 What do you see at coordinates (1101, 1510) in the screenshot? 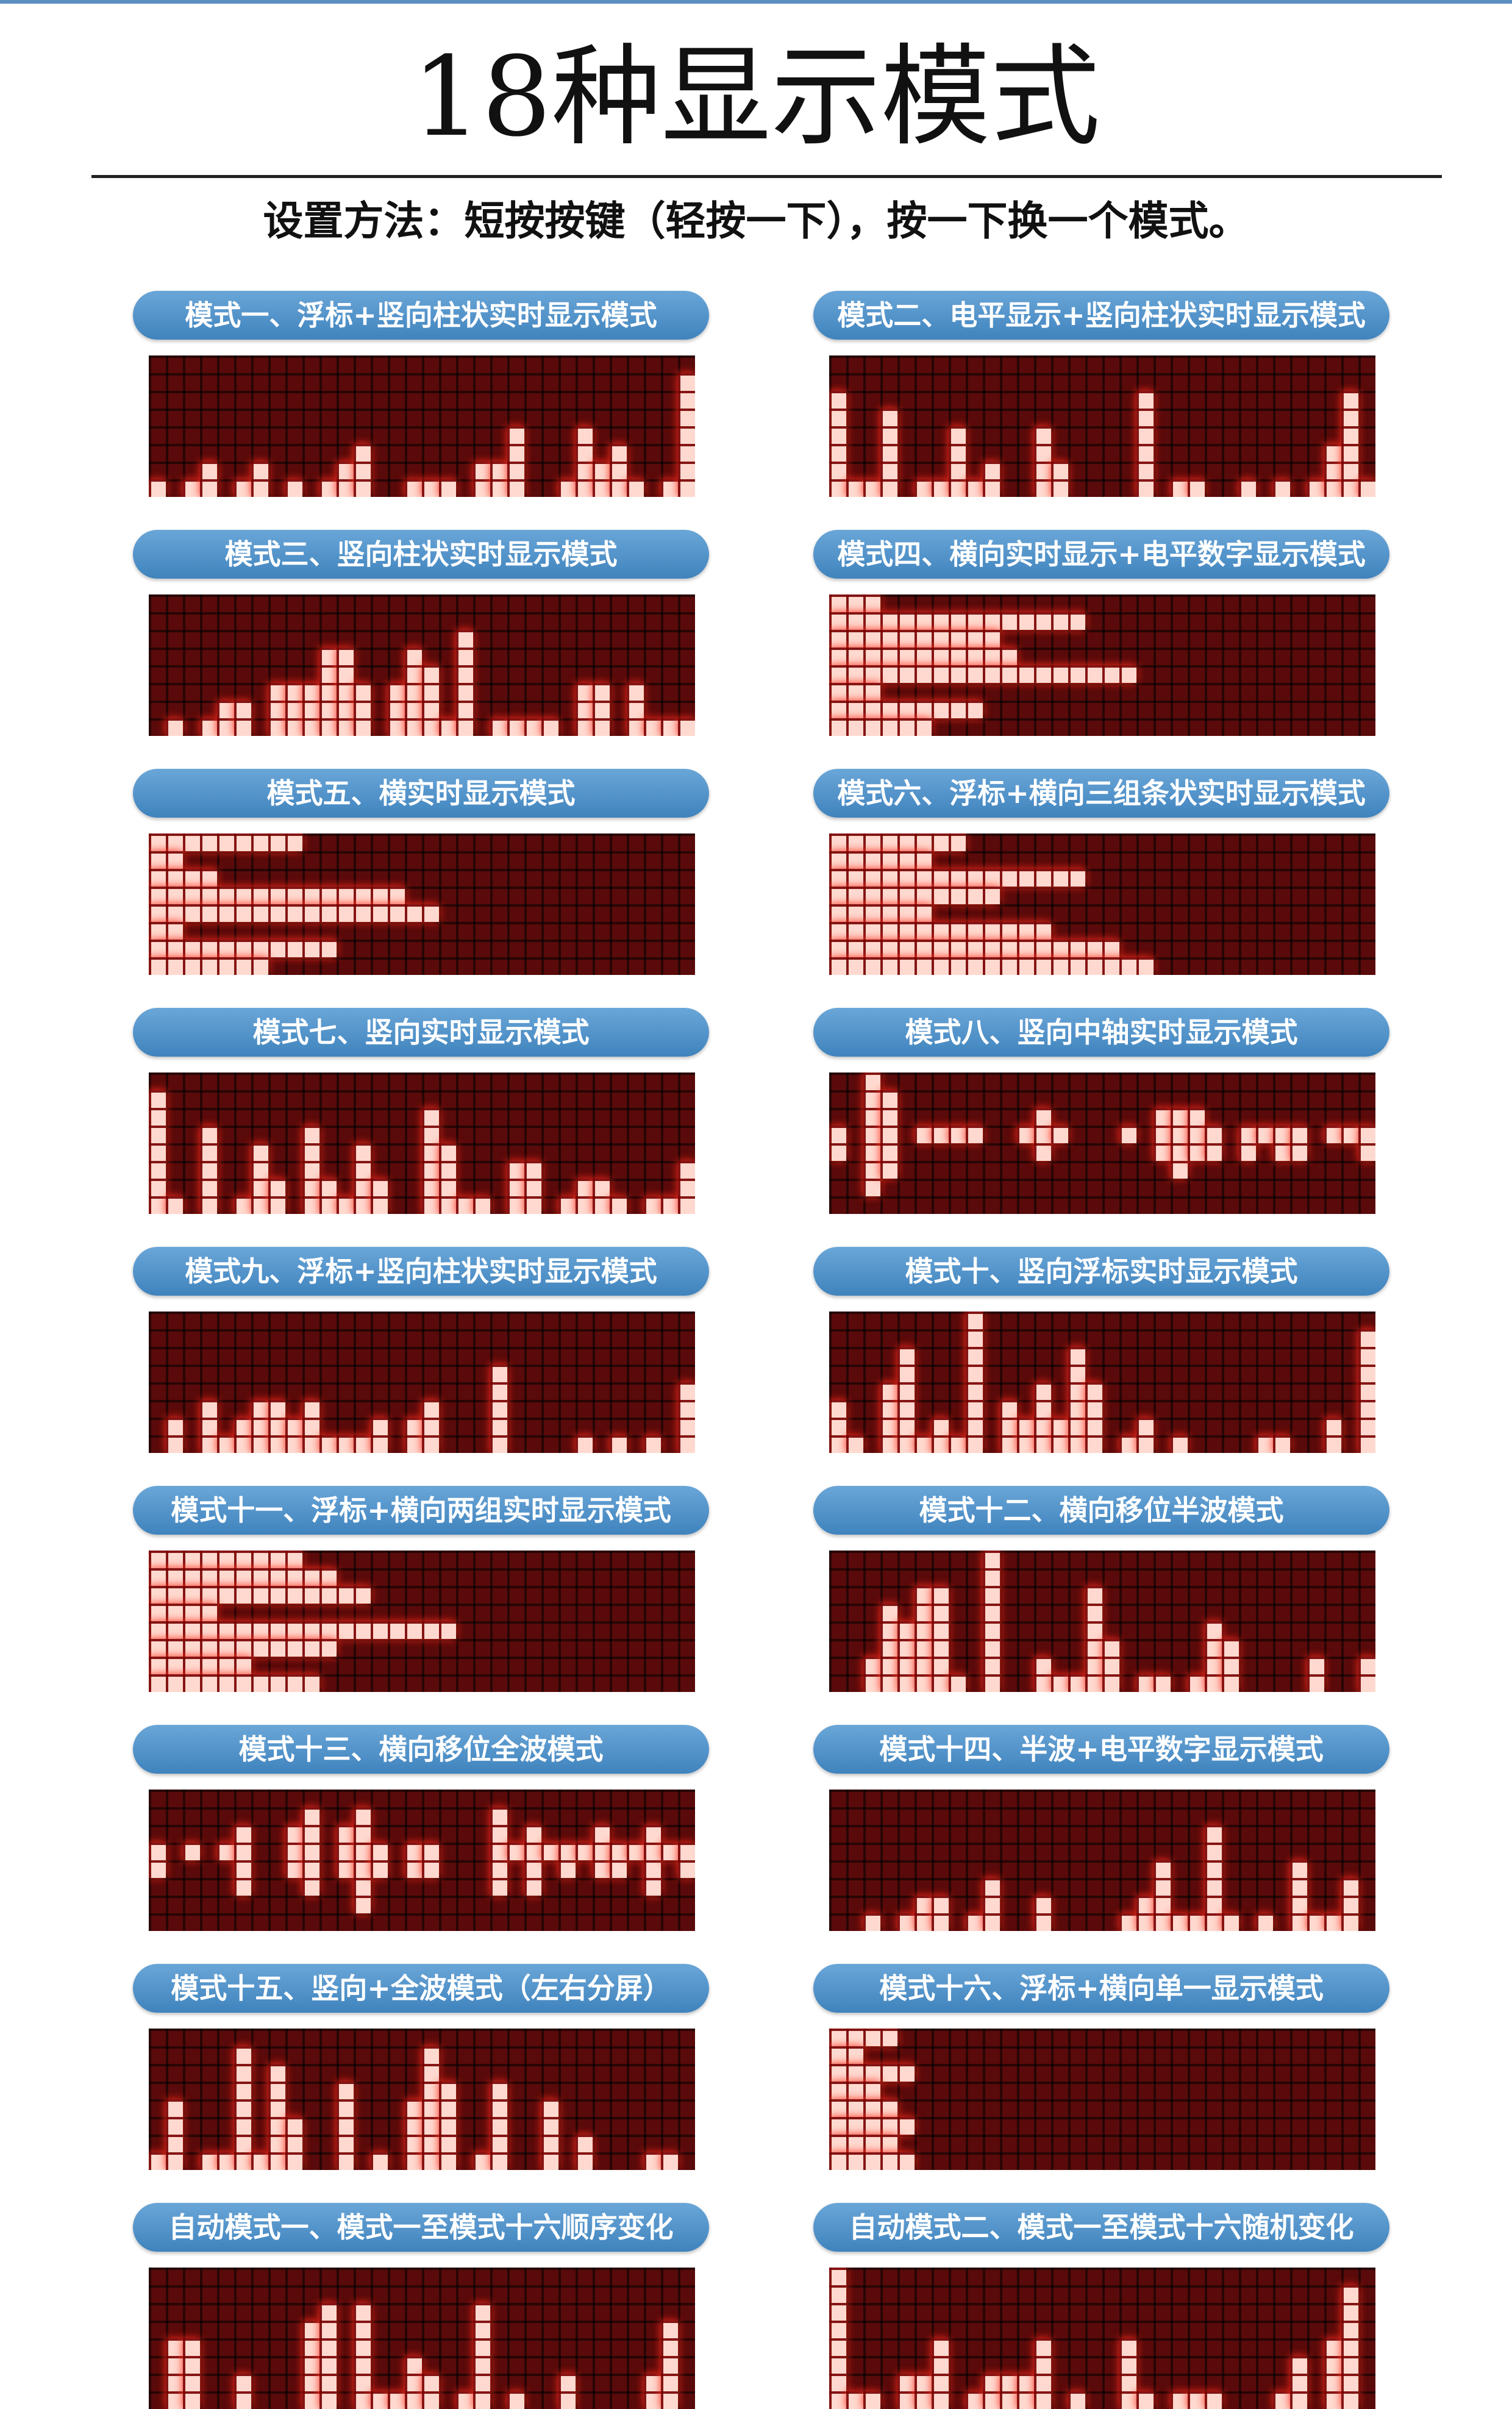
I see `mode-label: 模式十二、横向移位半波模式` at bounding box center [1101, 1510].